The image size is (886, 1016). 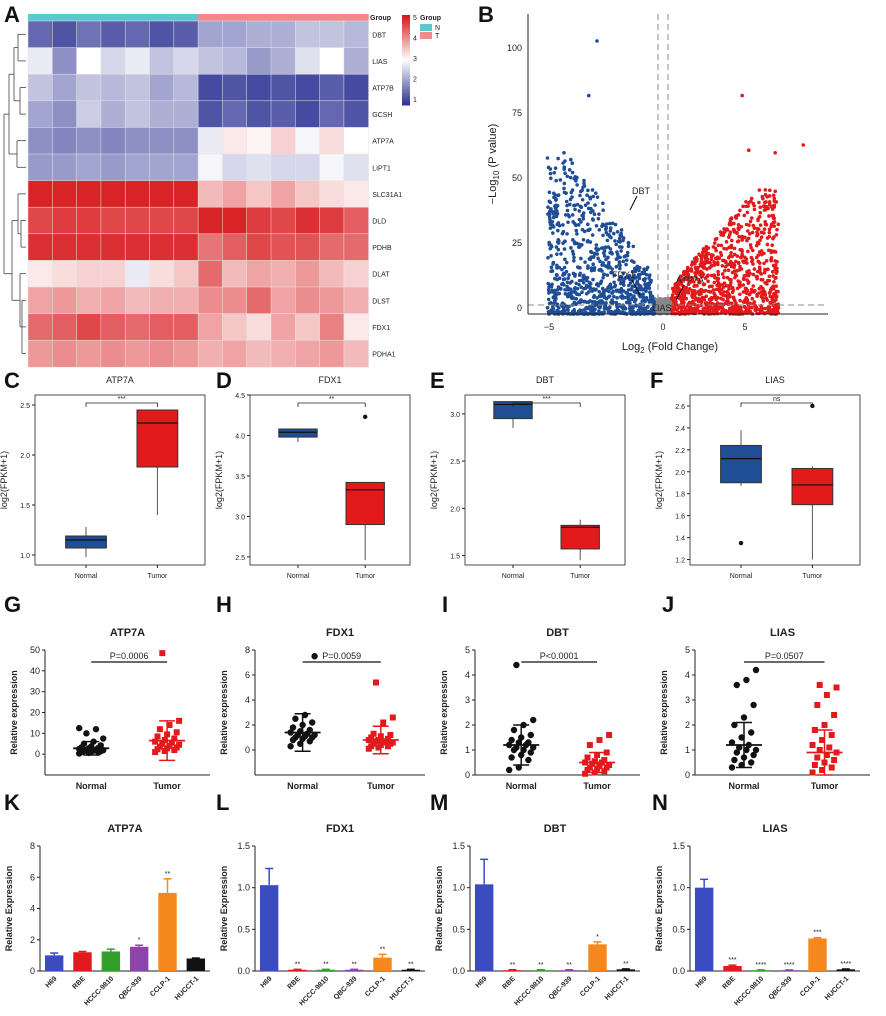 What do you see at coordinates (633, 203) in the screenshot?
I see `annot-dbt-line` at bounding box center [633, 203].